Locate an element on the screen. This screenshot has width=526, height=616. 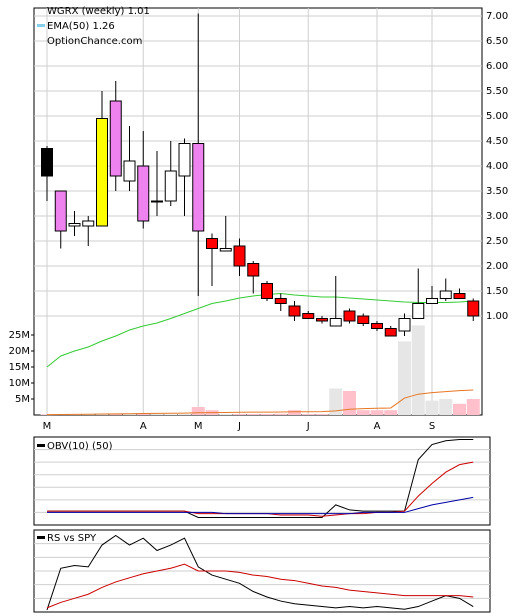
panel-title: RS vs SPY is located at coordinates (72, 538).